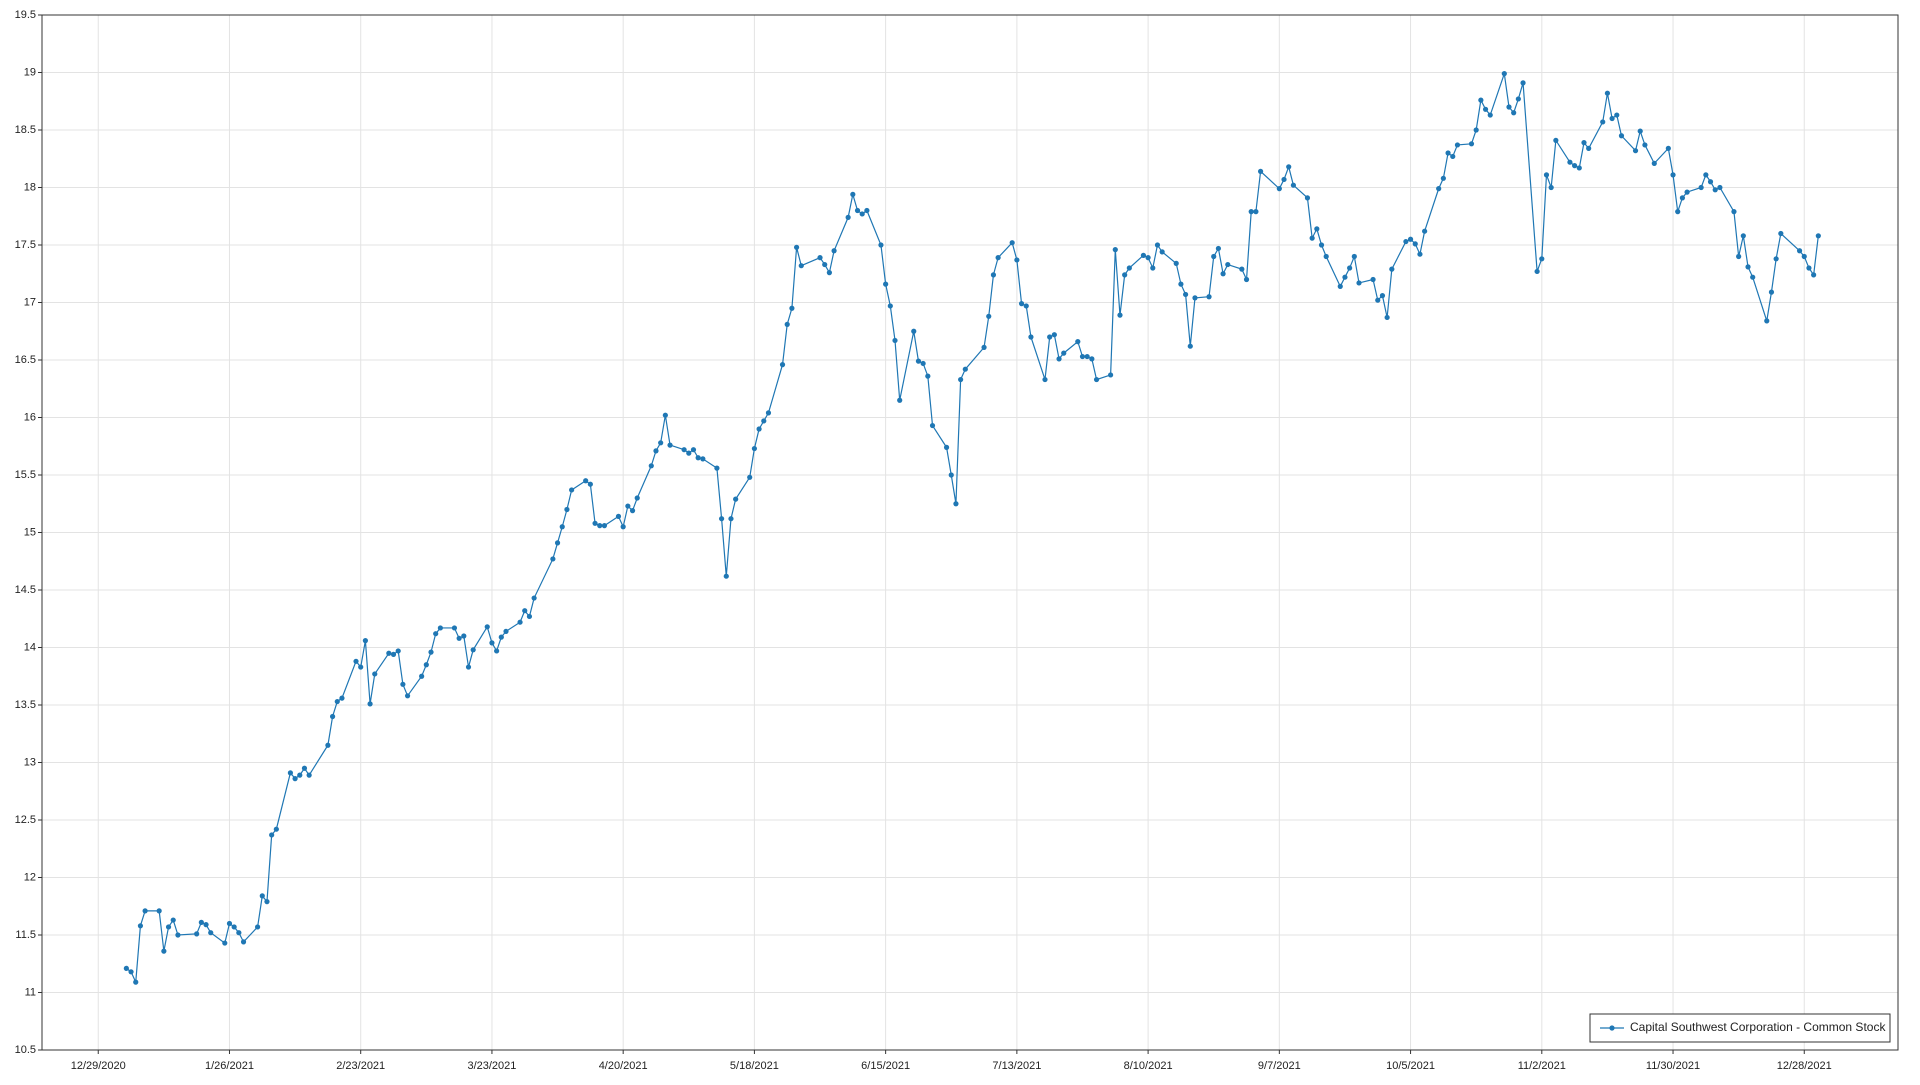 The width and height of the screenshot is (1920, 1085). I want to click on x-tick-label: 12/28/2021, so click(1804, 1066).